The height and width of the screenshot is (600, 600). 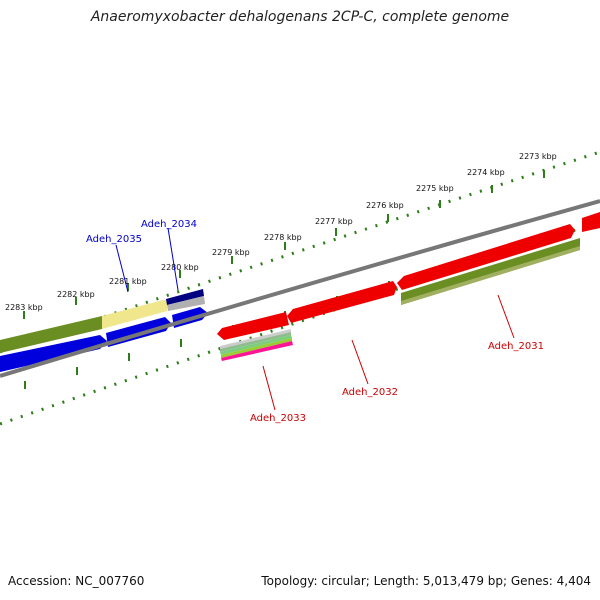 What do you see at coordinates (385, 205) in the screenshot?
I see `scale-tick-label: 2276 kbp` at bounding box center [385, 205].